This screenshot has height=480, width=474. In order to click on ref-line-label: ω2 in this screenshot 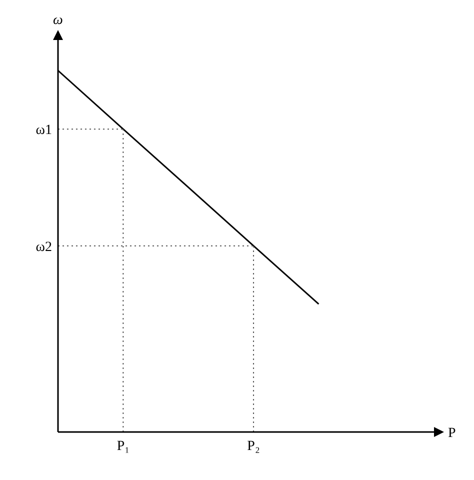, I will do `click(44, 247)`.